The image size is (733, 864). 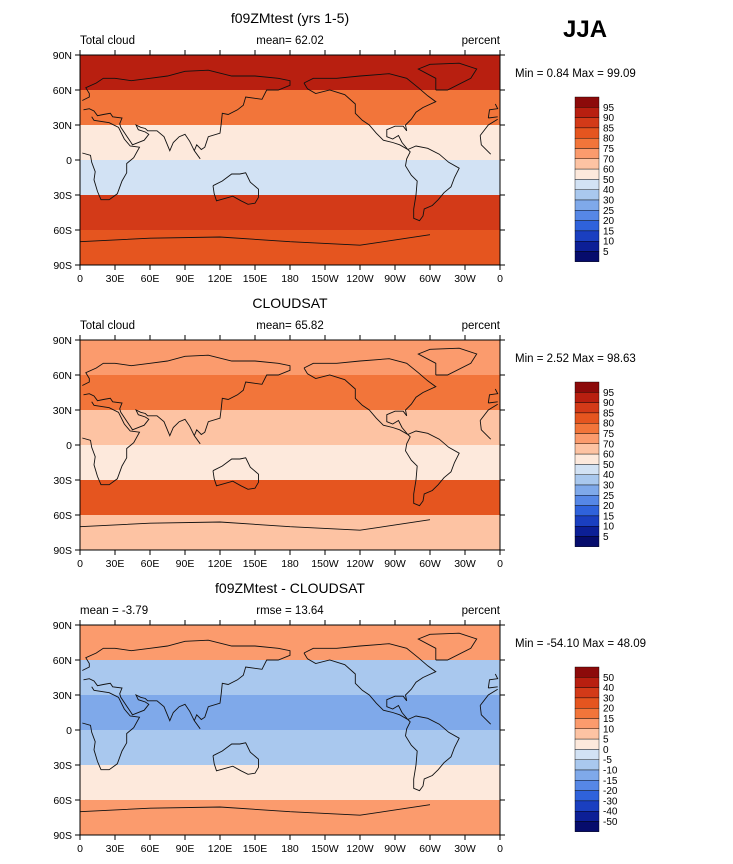 What do you see at coordinates (610, 791) in the screenshot?
I see `colorbar-level: -20` at bounding box center [610, 791].